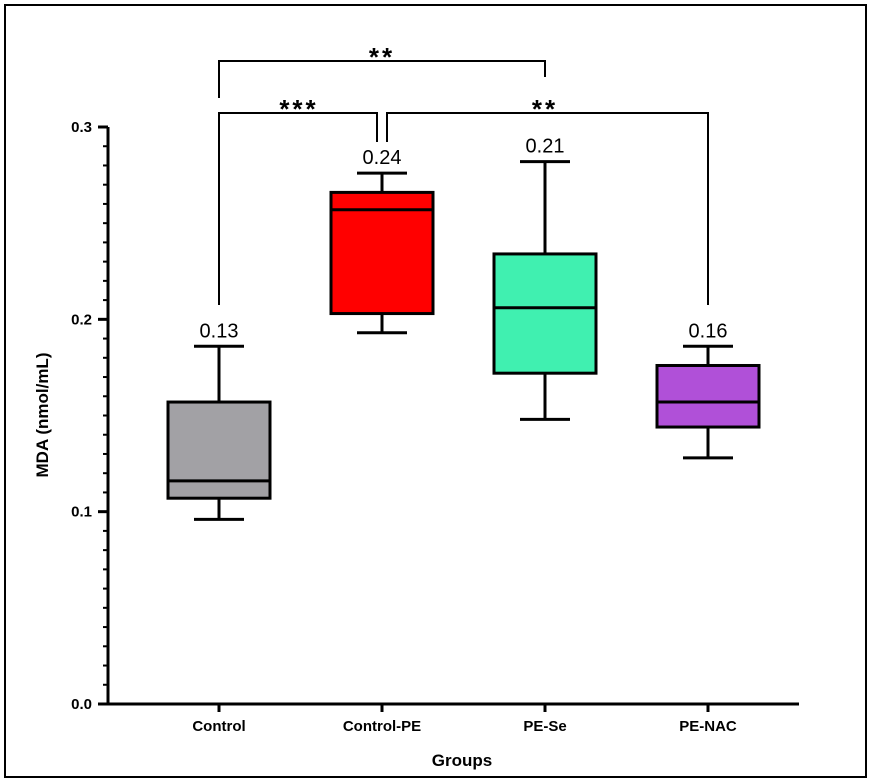 The height and width of the screenshot is (784, 873). What do you see at coordinates (544, 726) in the screenshot?
I see `x-tick-label: PE-Se` at bounding box center [544, 726].